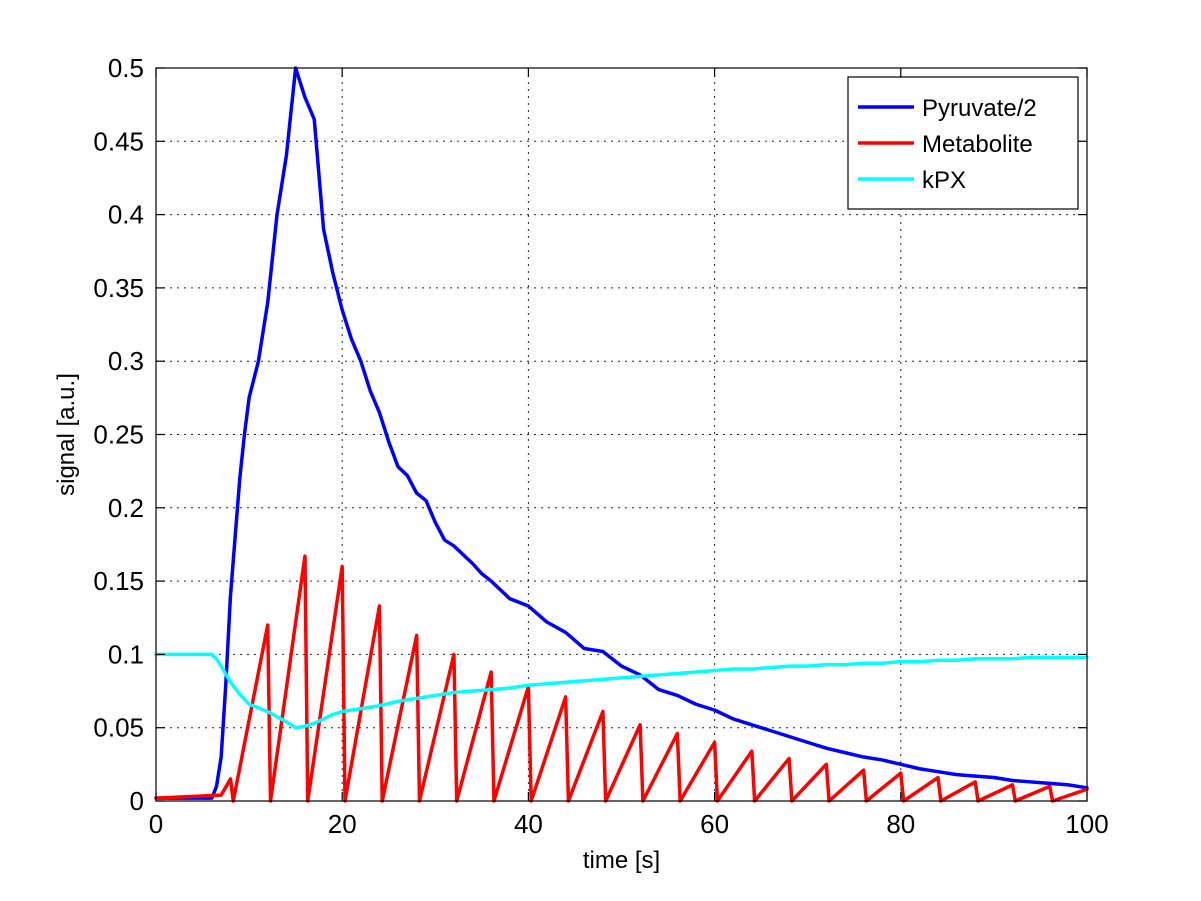 This screenshot has height=901, width=1201. Describe the element at coordinates (977, 144) in the screenshot. I see `legend-entry-label: Metabolite` at that location.